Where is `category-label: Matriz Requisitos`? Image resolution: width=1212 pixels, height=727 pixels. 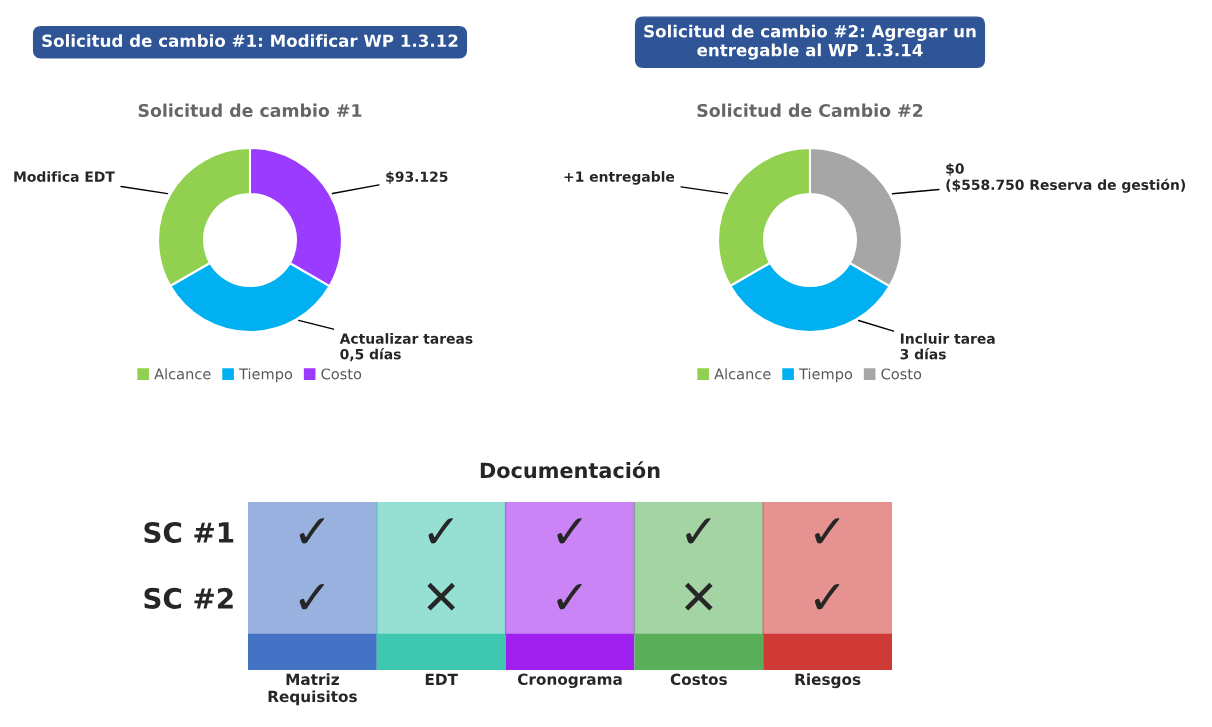 category-label: Matriz Requisitos is located at coordinates (312, 689).